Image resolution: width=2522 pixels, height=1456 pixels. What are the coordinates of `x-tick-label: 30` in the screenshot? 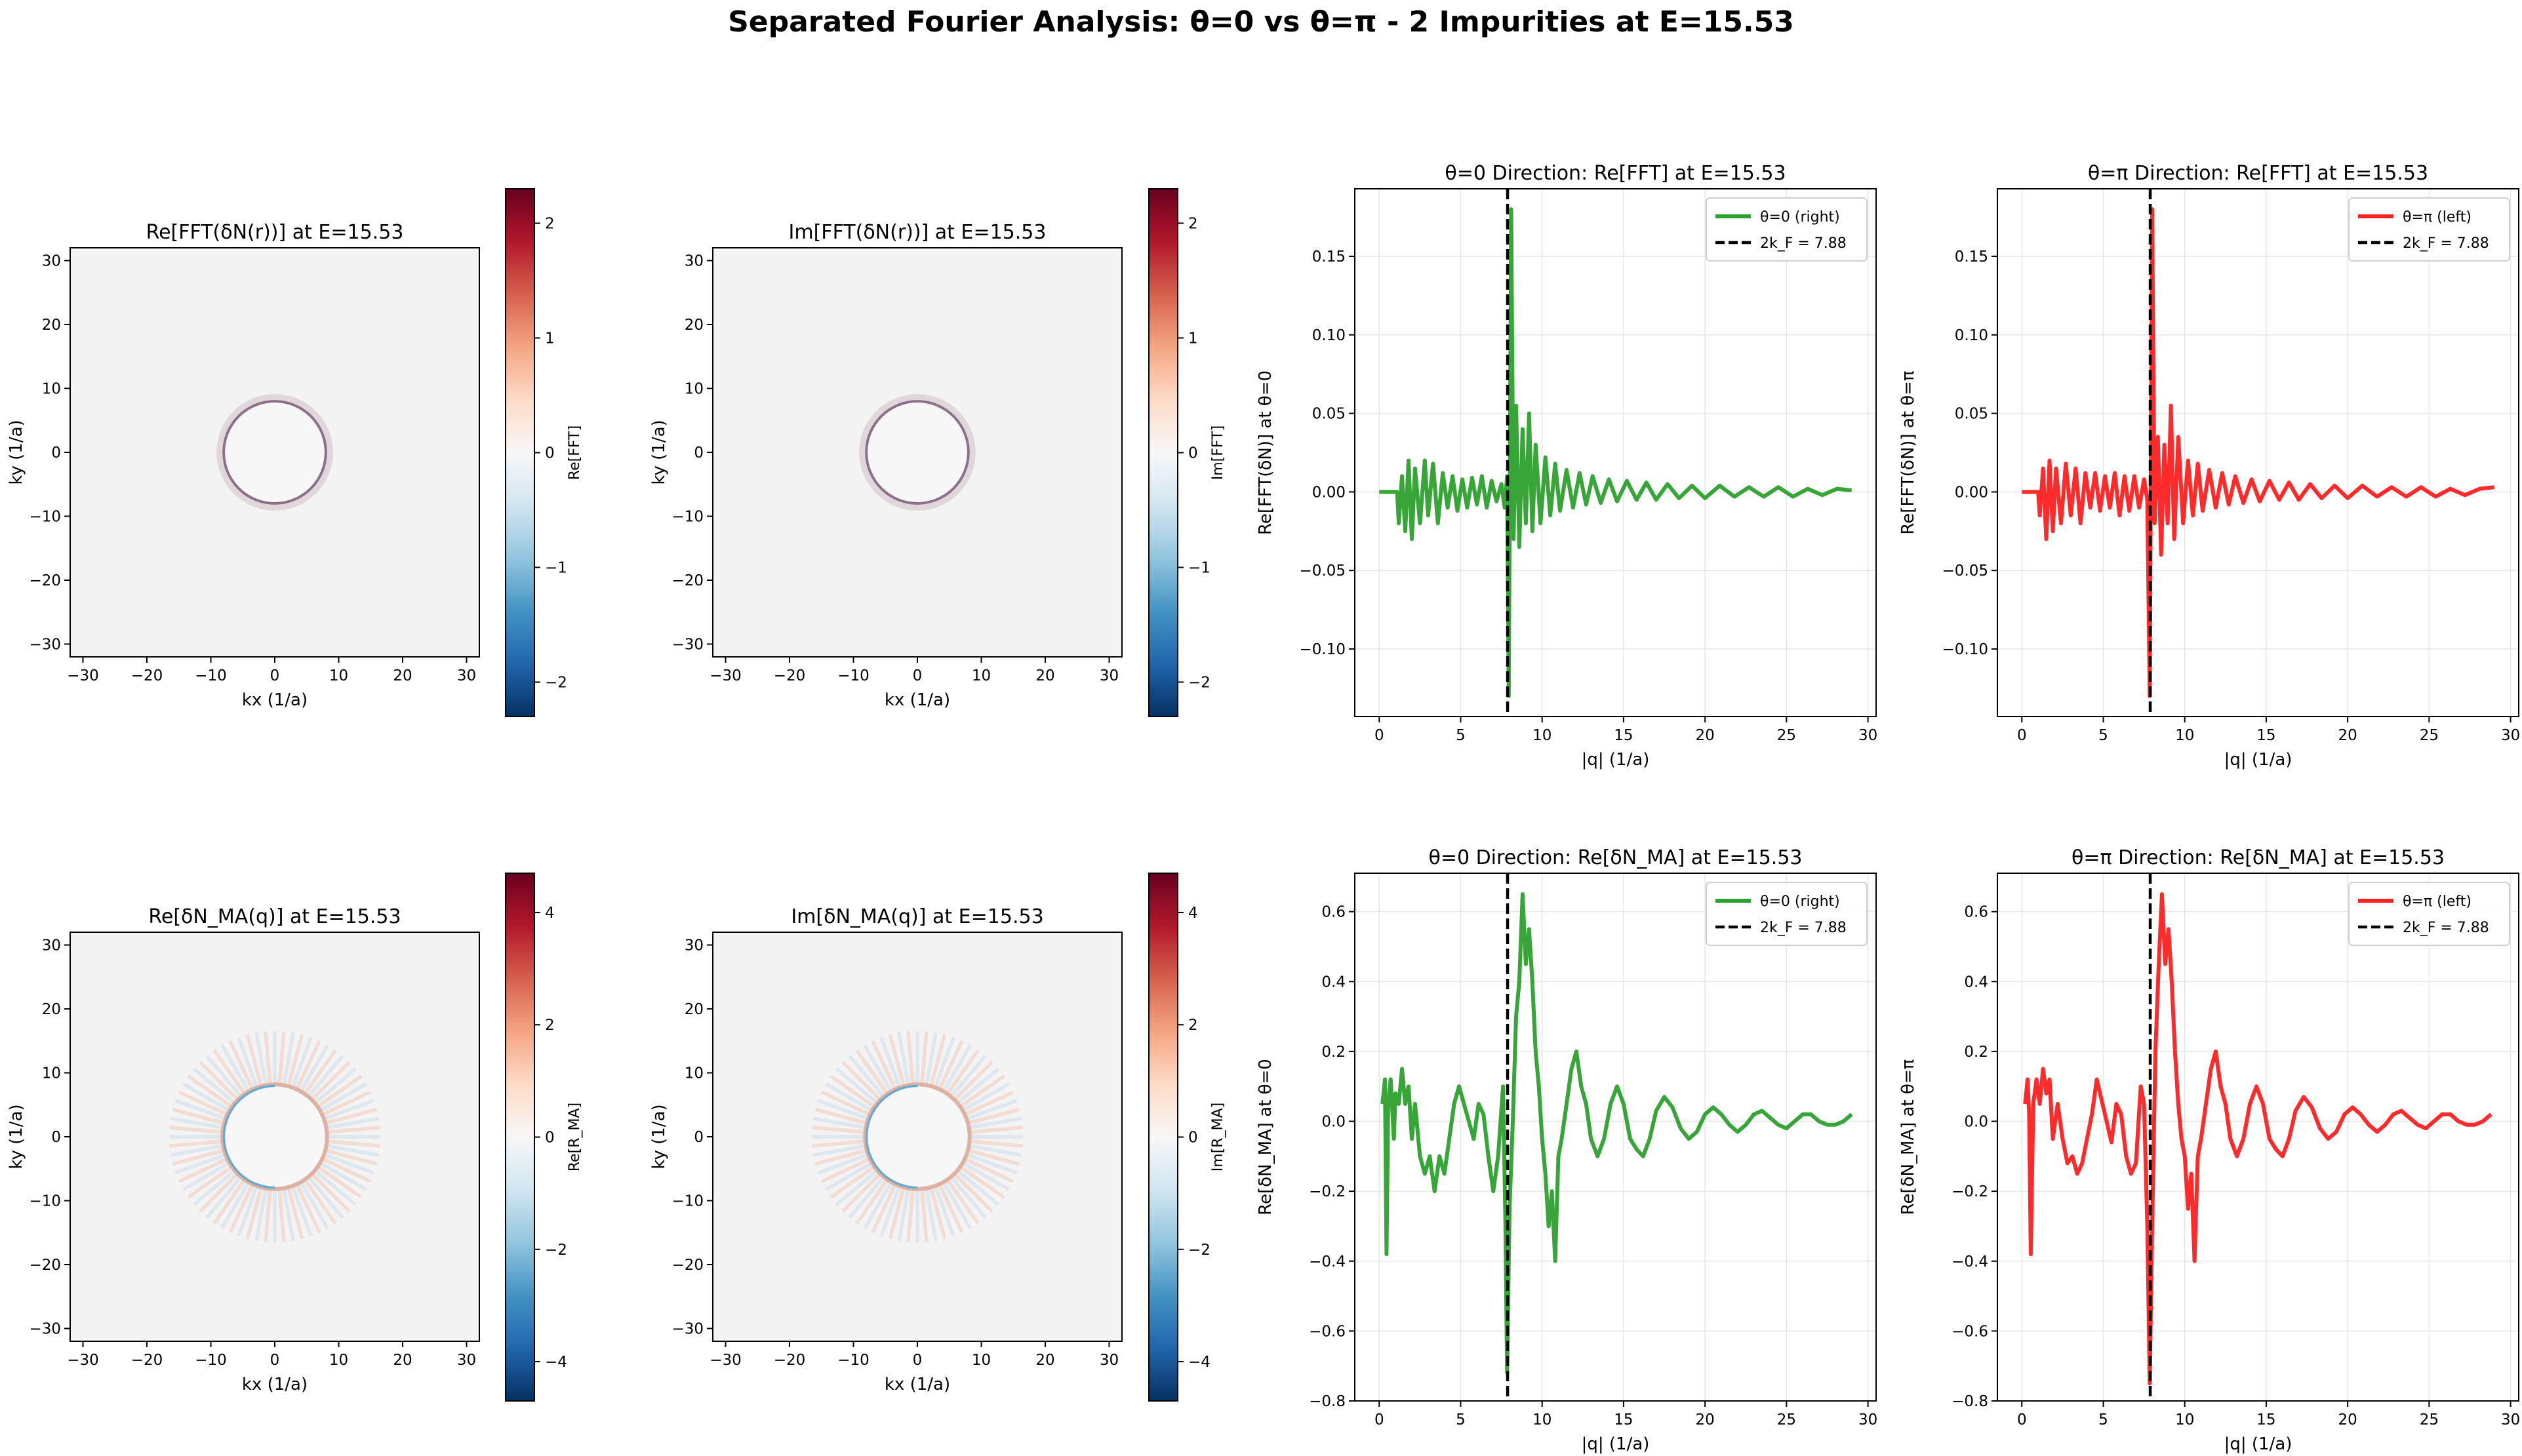 It's located at (2510, 1419).